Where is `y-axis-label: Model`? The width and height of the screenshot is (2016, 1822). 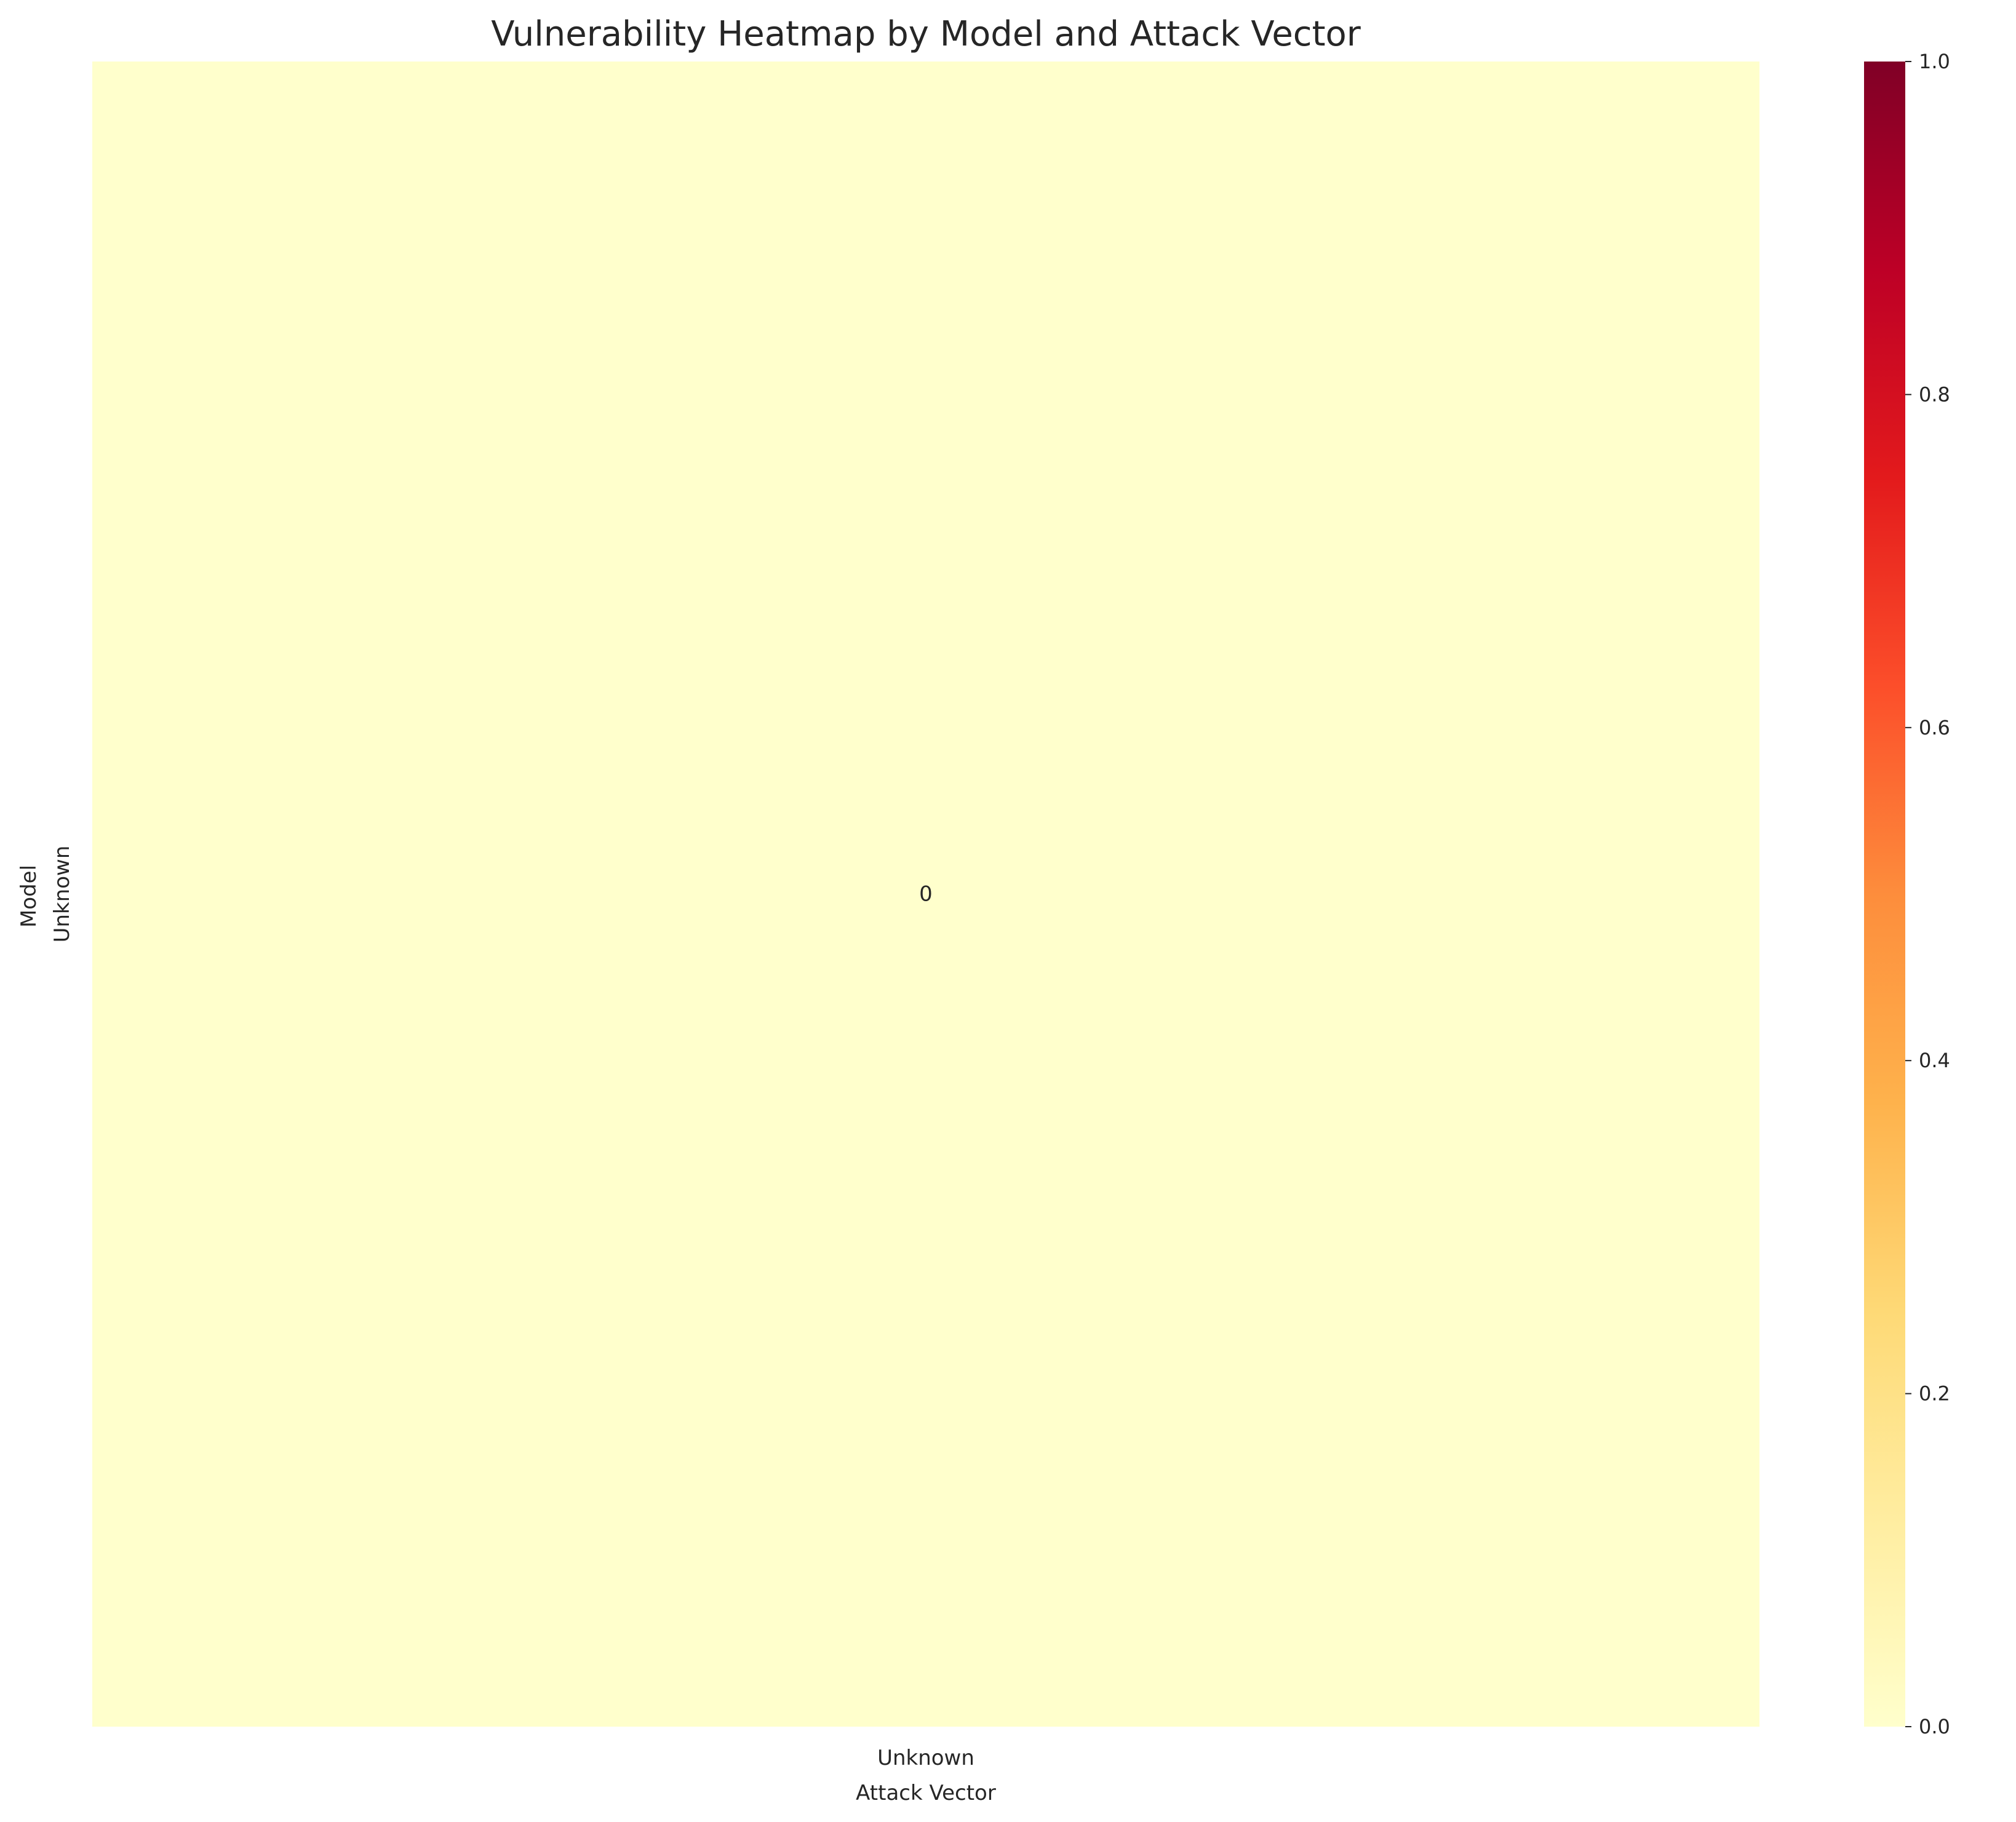
y-axis-label: Model is located at coordinates (29, 896).